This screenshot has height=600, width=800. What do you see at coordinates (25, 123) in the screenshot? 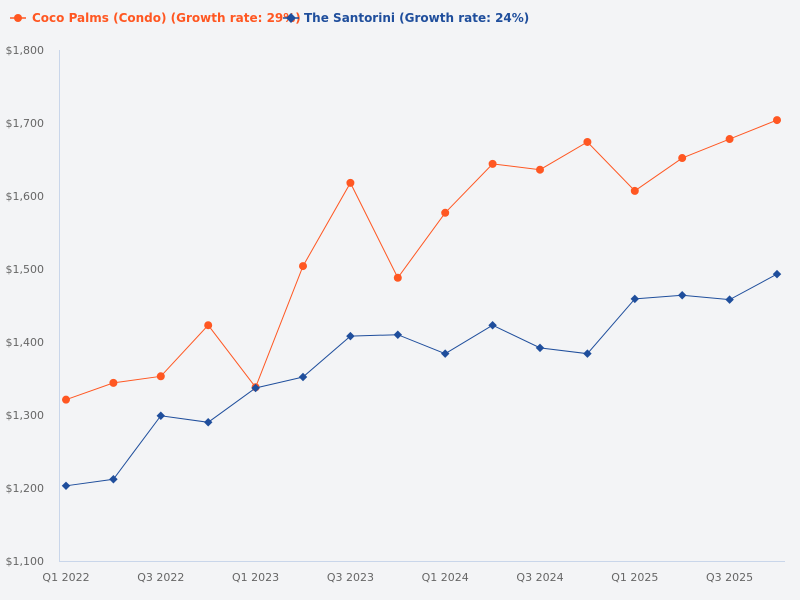
I see `y-tick-label: $1,700` at bounding box center [25, 123].